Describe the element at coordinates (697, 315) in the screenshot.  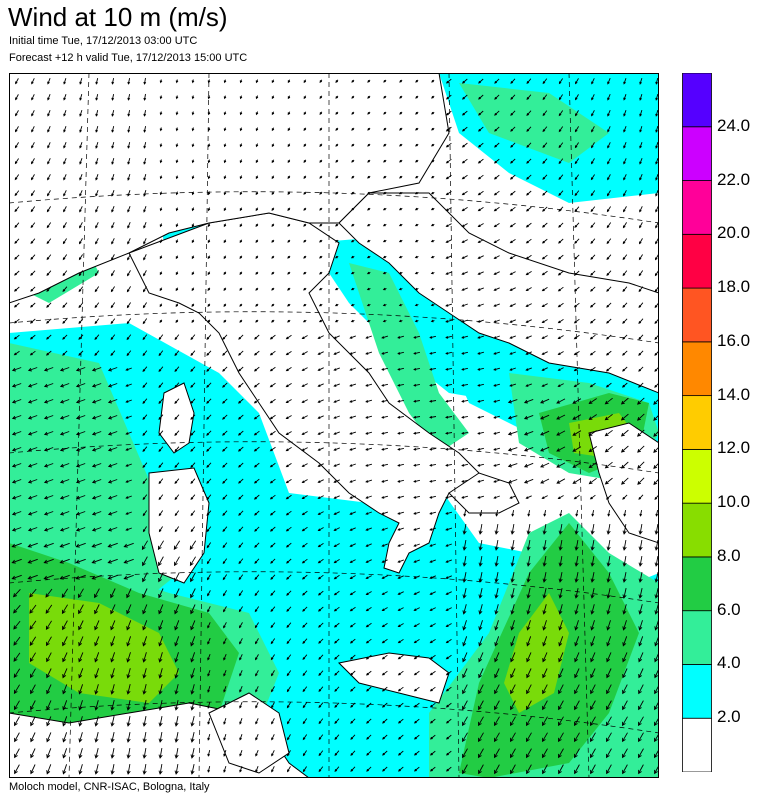
I see `legend-swatch` at that location.